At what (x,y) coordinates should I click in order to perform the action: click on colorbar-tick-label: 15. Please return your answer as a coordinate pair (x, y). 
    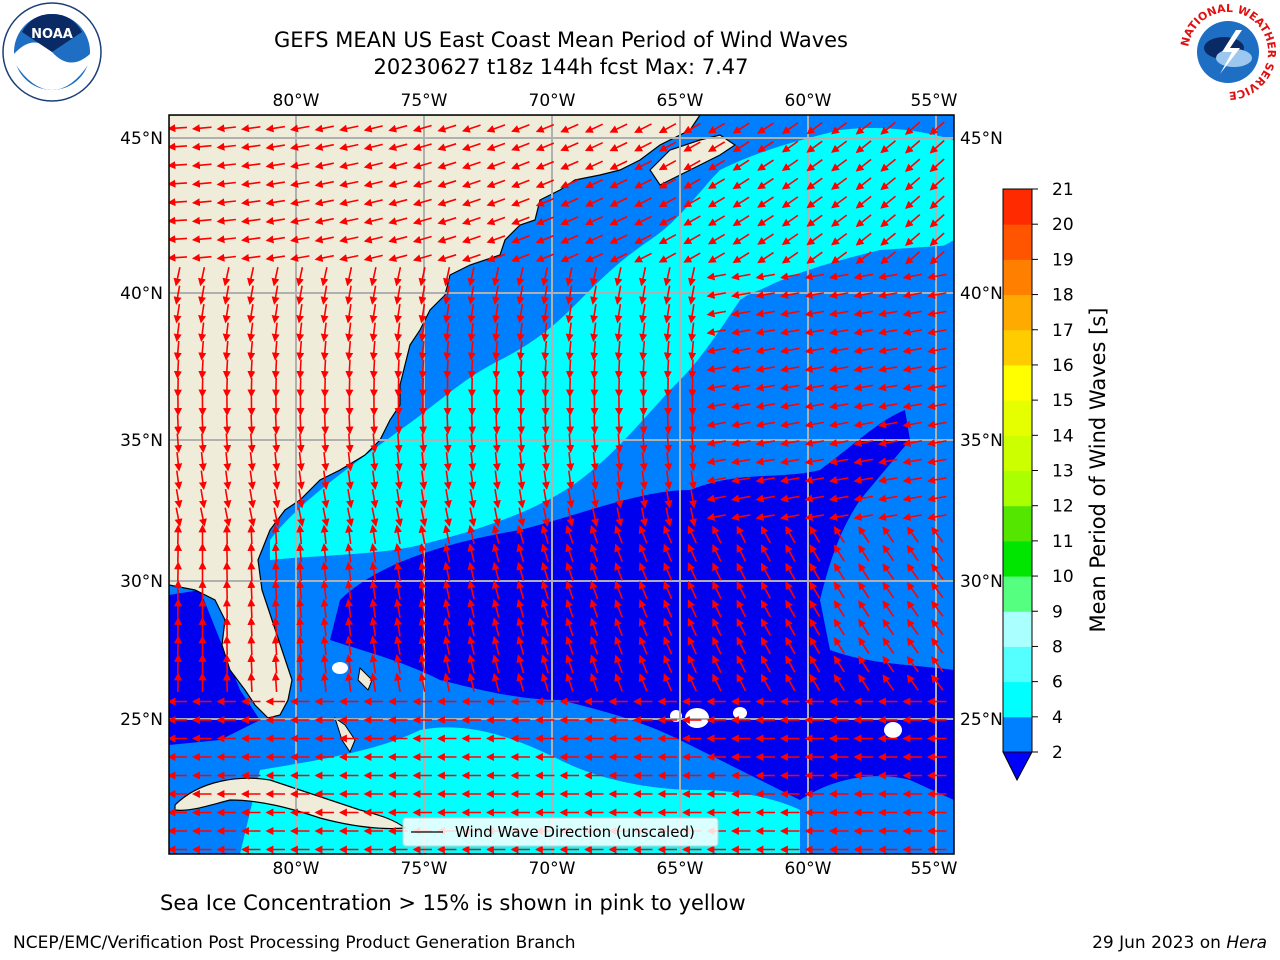
    Looking at the image, I should click on (1063, 401).